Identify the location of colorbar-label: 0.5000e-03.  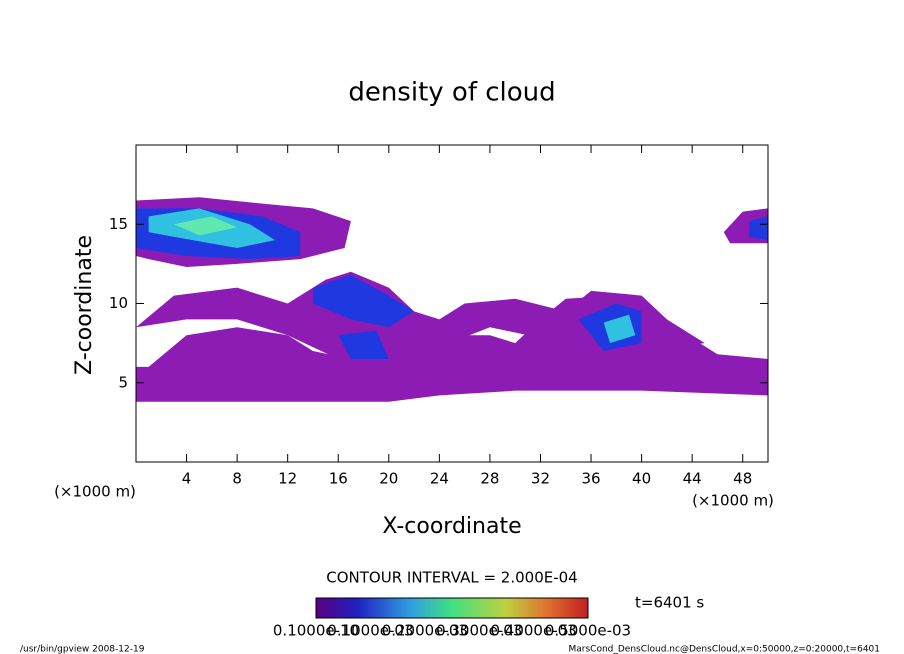
(588, 631).